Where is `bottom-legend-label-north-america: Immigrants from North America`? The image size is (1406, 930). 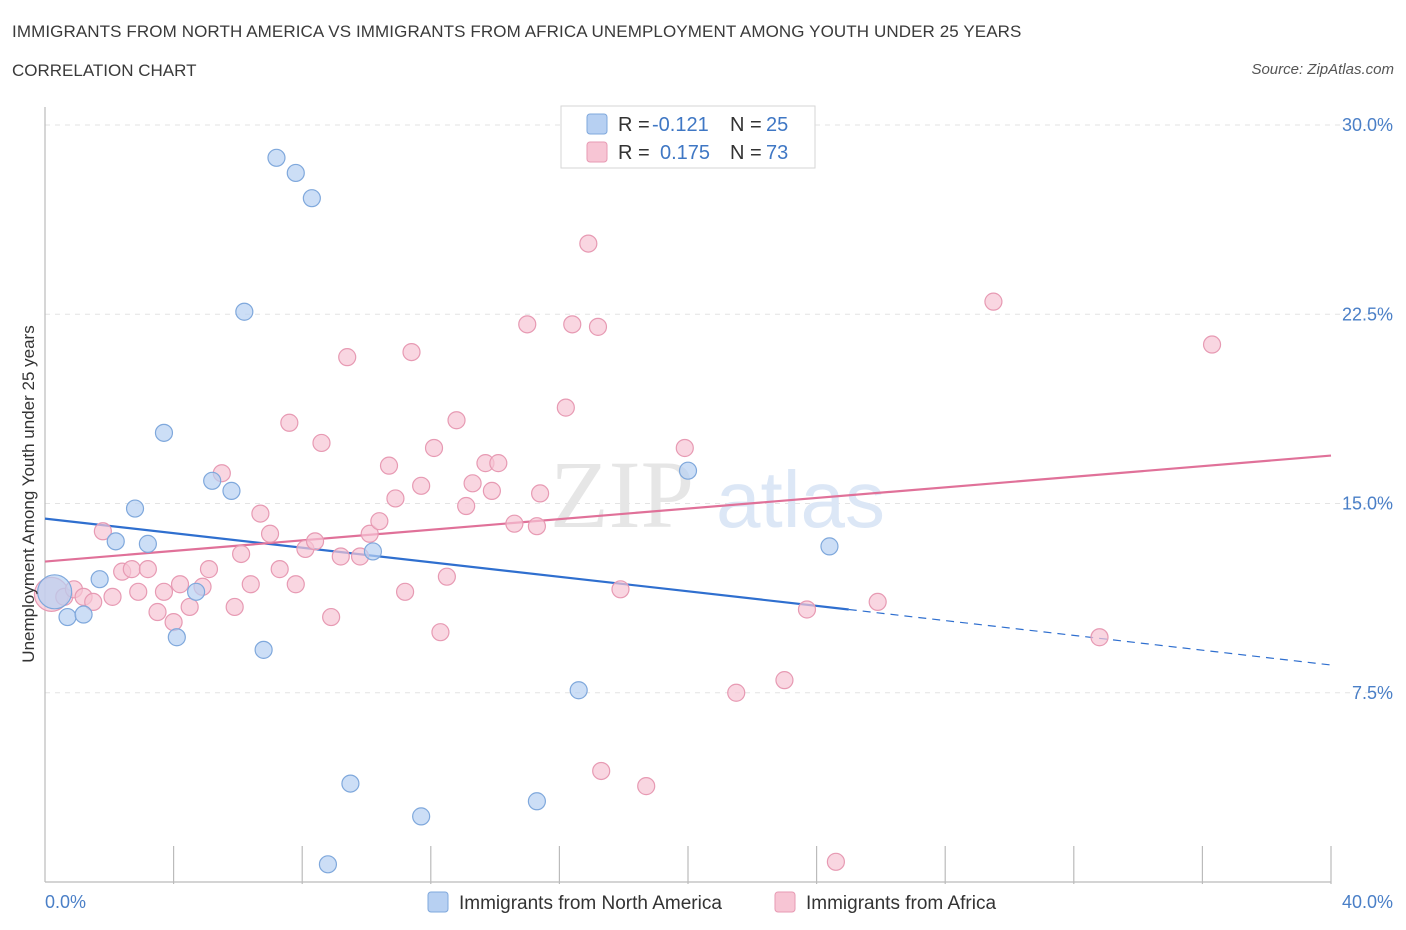
bottom-legend-label-north-america: Immigrants from North America is located at coordinates (590, 903).